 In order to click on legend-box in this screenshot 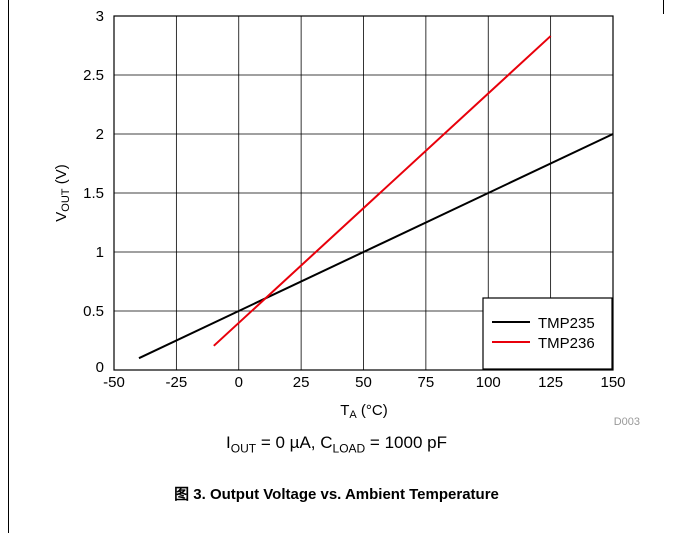, I will do `click(547, 333)`.